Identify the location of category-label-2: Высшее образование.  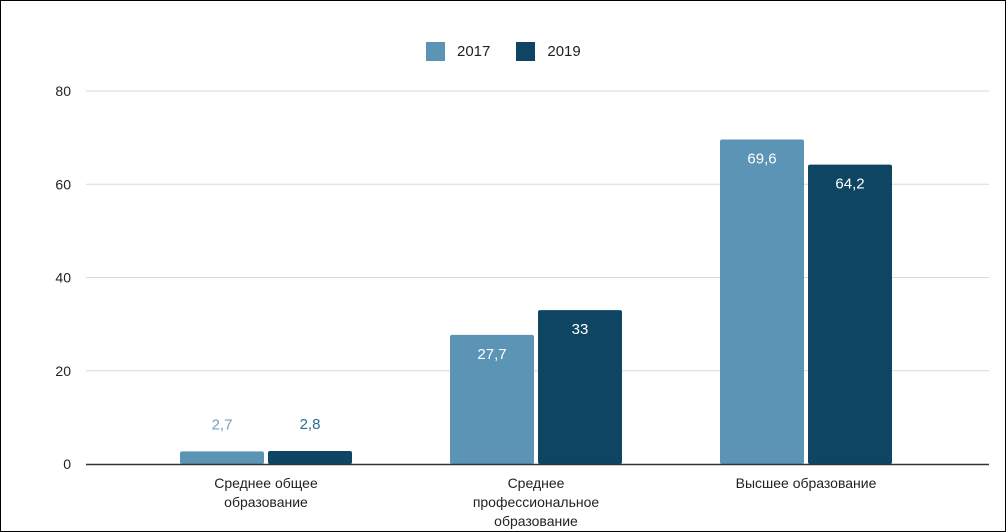
(806, 483).